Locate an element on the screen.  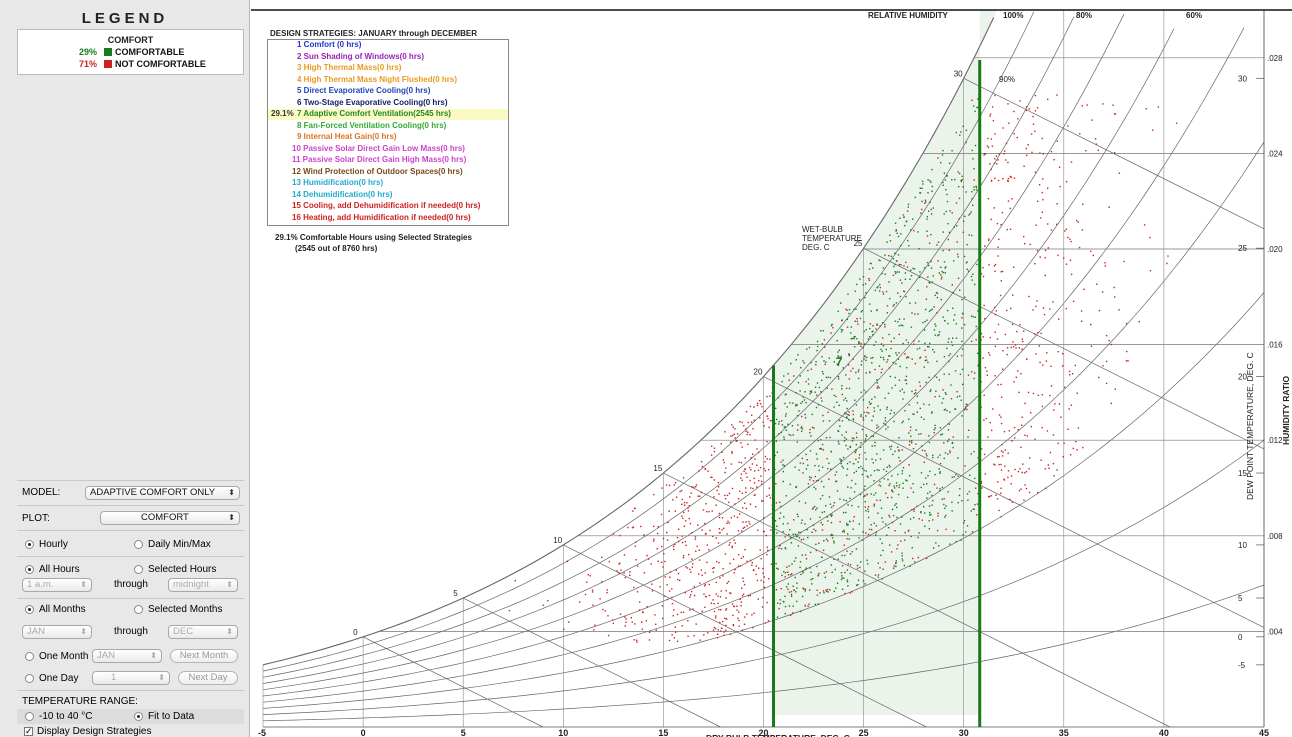
strategy-item: 9 Internal Heat Gain(0 hrs) is located at coordinates (347, 136).